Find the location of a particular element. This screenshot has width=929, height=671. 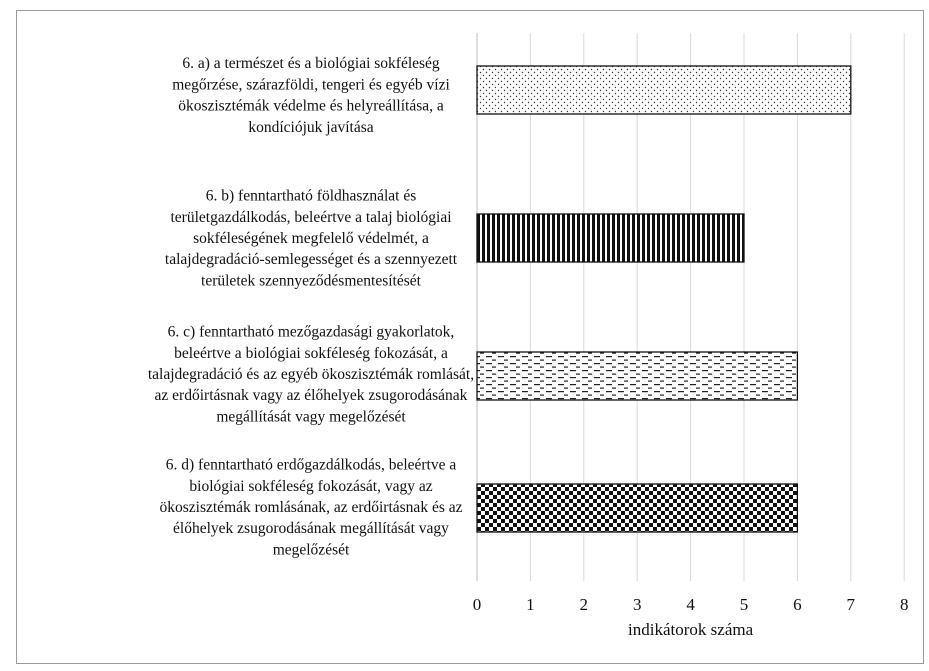

x-tick-label: 6 is located at coordinates (797, 604).